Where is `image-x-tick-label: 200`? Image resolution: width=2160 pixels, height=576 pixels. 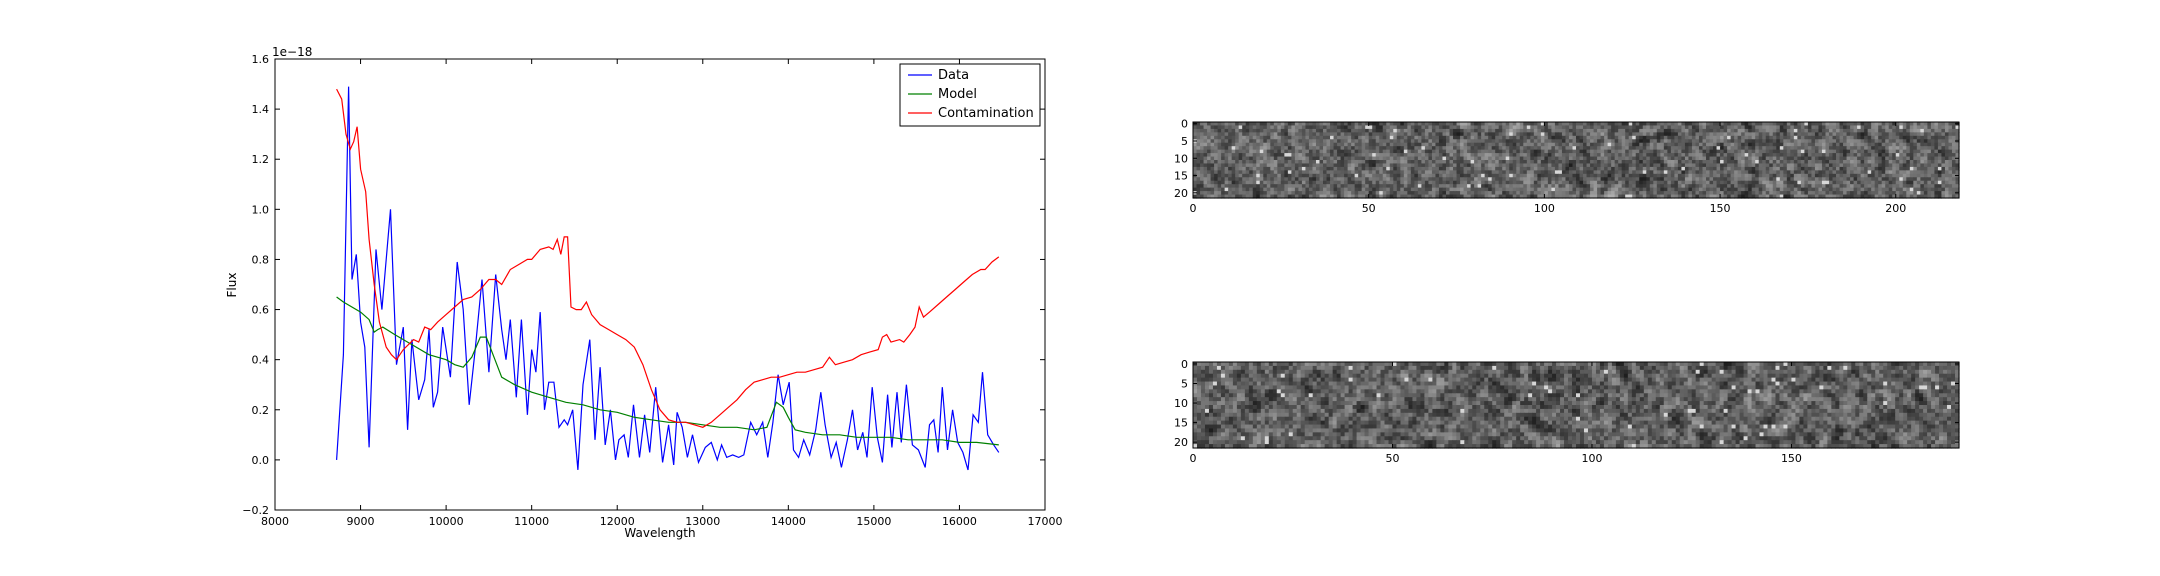
image-x-tick-label: 200 is located at coordinates (1895, 208).